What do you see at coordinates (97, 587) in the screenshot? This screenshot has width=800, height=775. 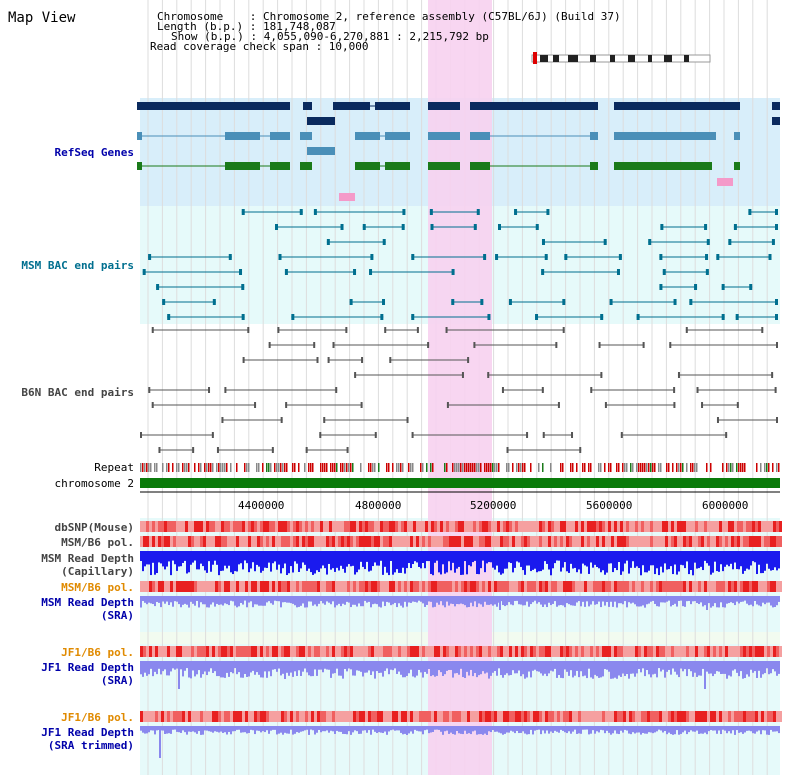 I see `track-label-msm-b6-pol-2: MSM/B6 pol.` at bounding box center [97, 587].